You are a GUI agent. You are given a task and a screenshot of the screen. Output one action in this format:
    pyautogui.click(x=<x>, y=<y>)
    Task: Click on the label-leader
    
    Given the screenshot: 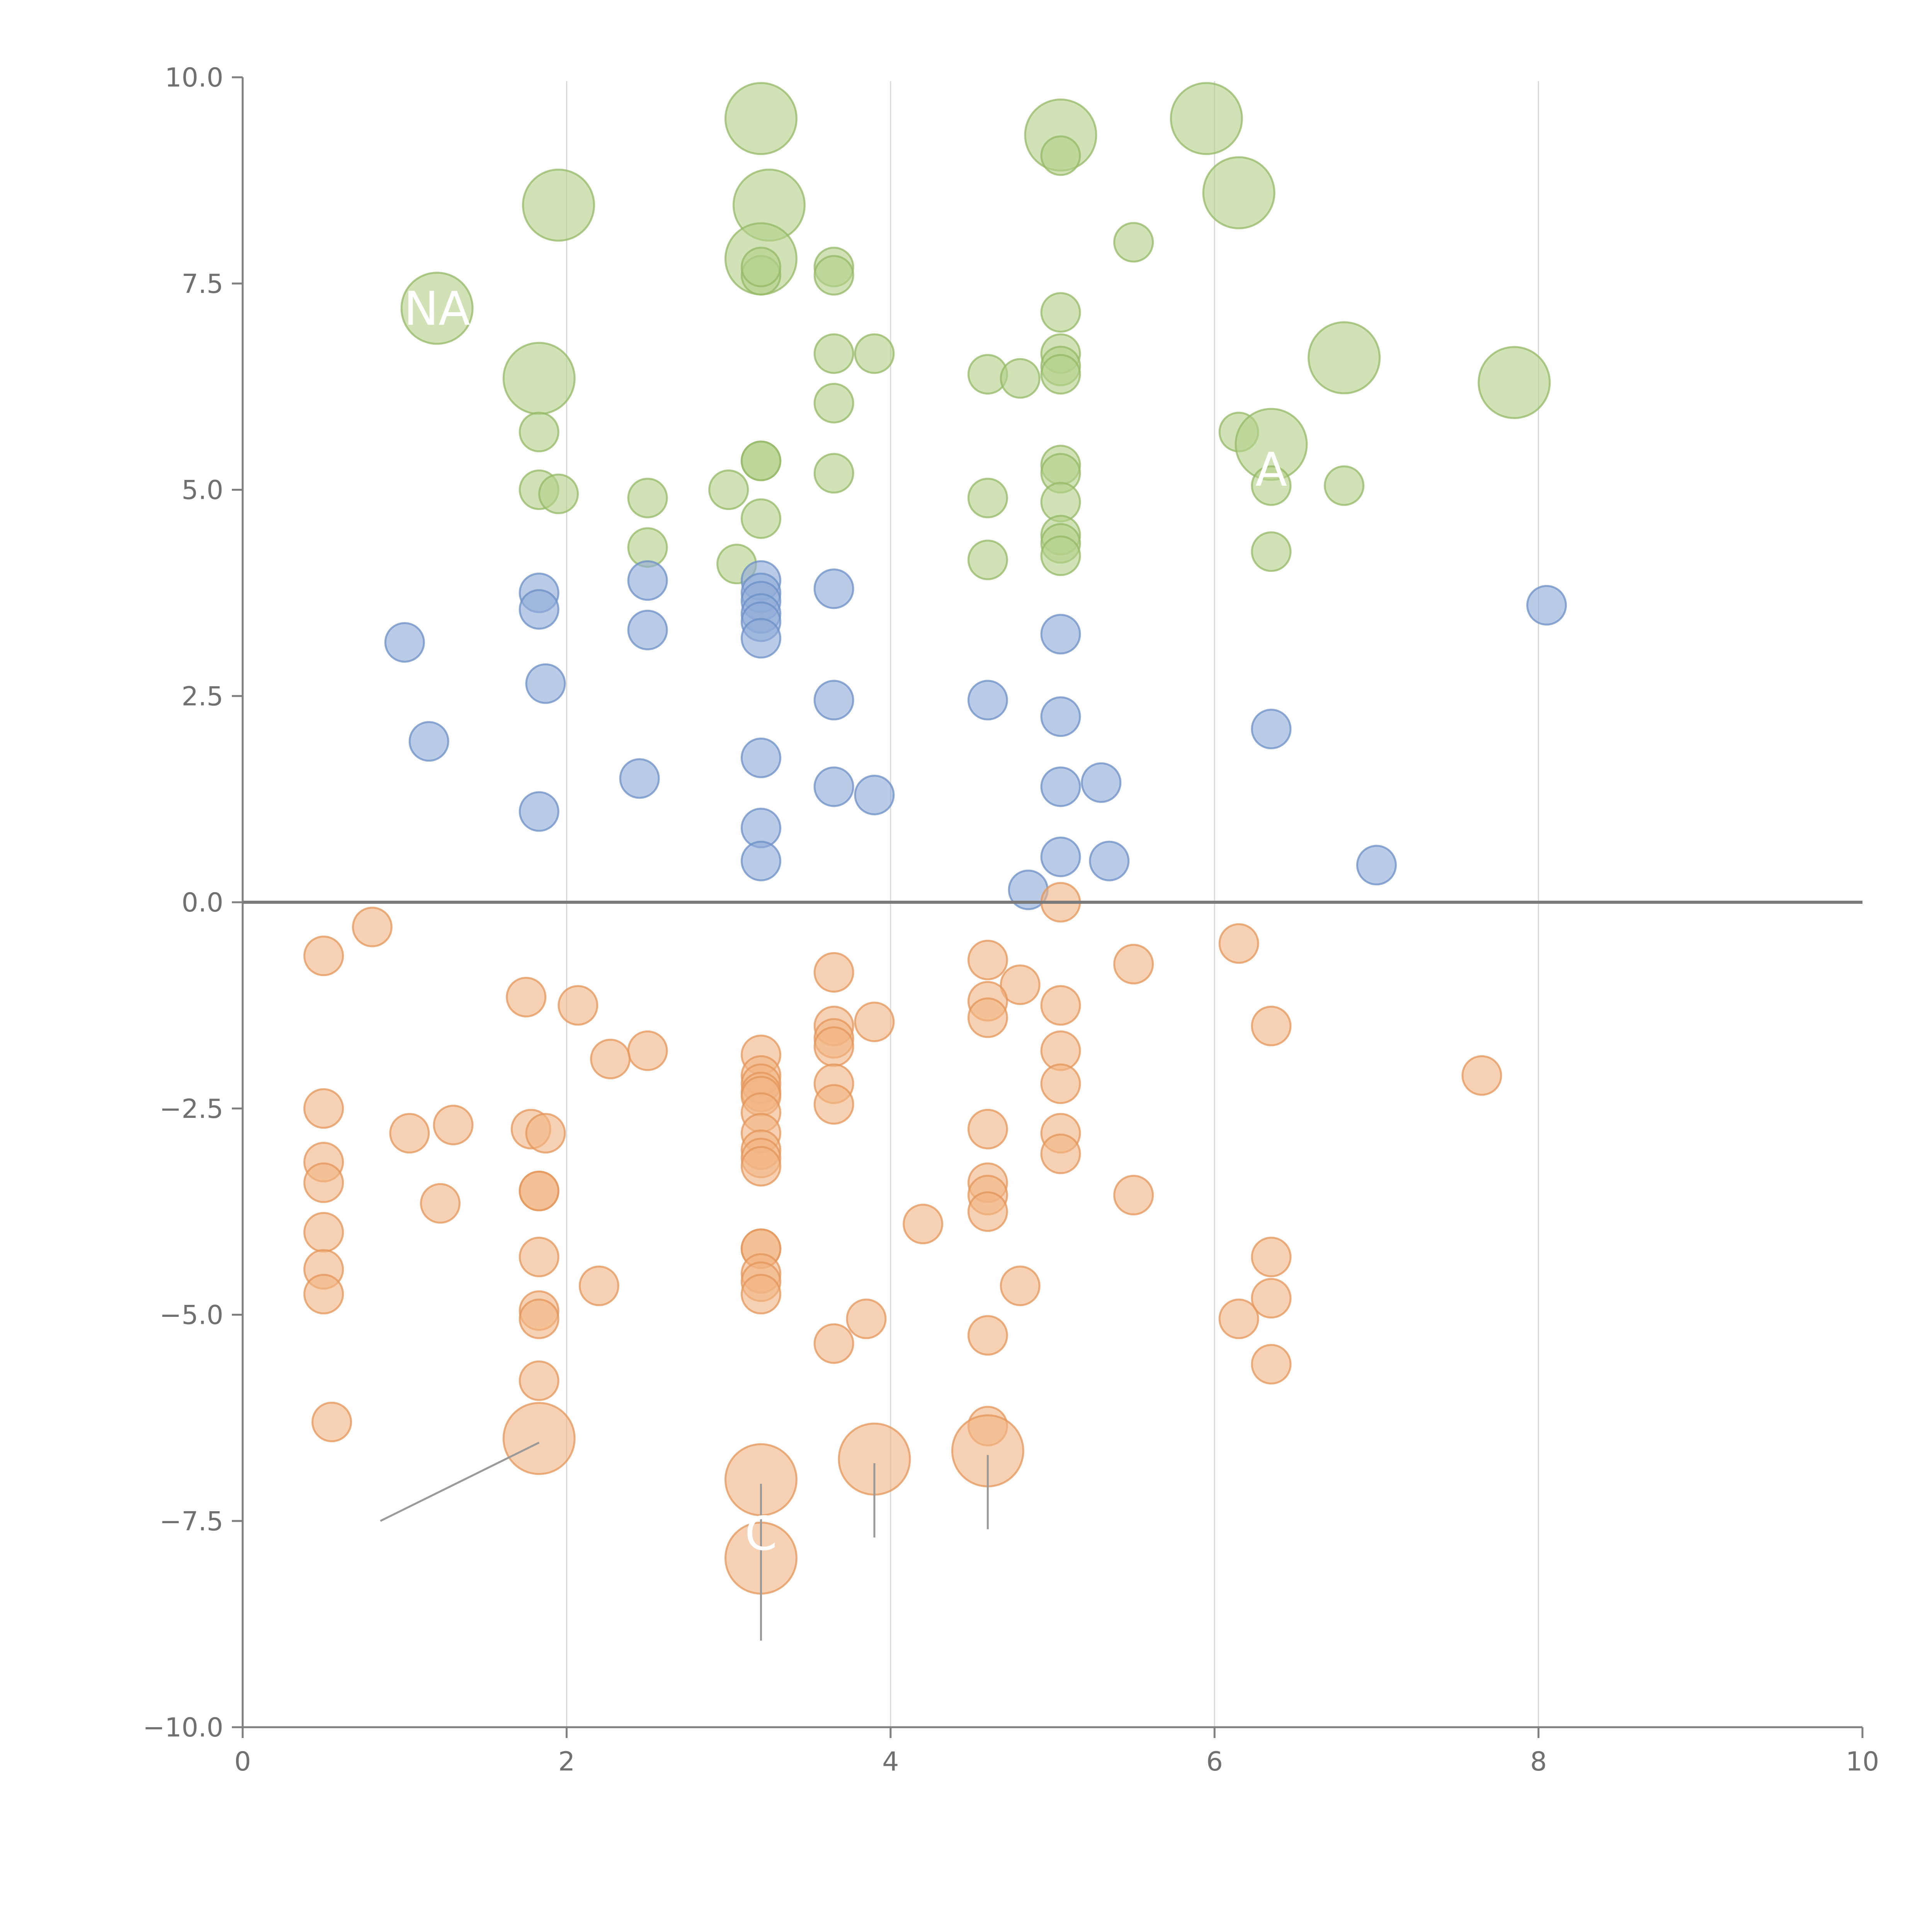 What is the action you would take?
    pyautogui.click(x=460, y=1482)
    